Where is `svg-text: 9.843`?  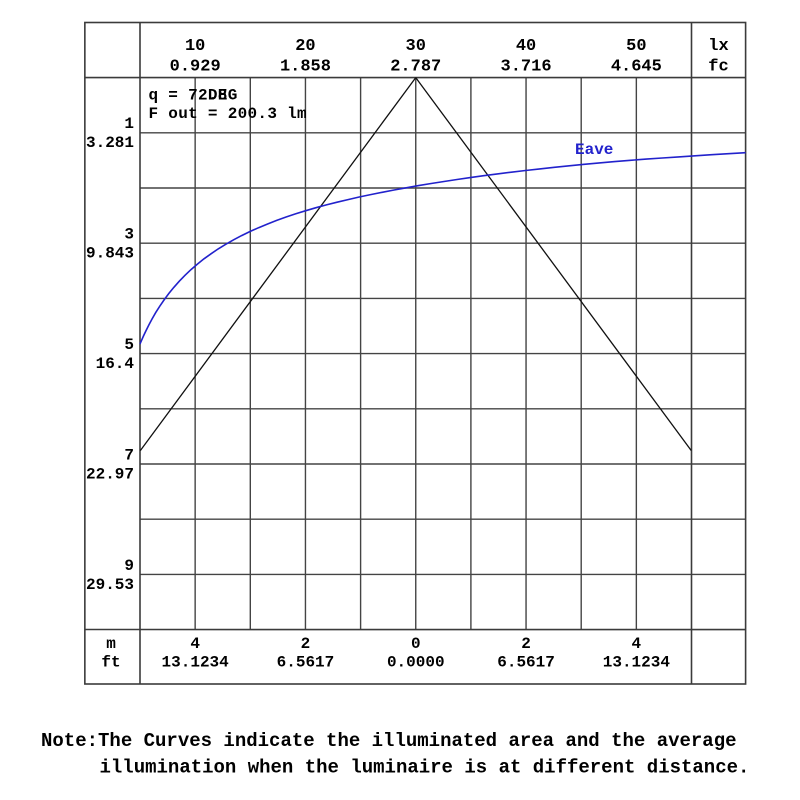
svg-text: 9.843 is located at coordinates (110, 253).